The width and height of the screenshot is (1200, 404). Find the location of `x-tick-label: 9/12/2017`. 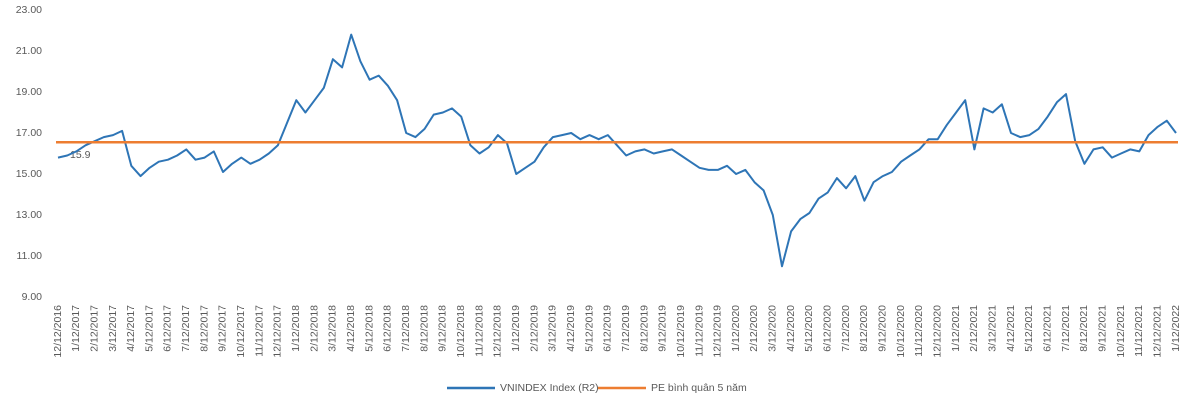

x-tick-label: 9/12/2017 is located at coordinates (223, 328).